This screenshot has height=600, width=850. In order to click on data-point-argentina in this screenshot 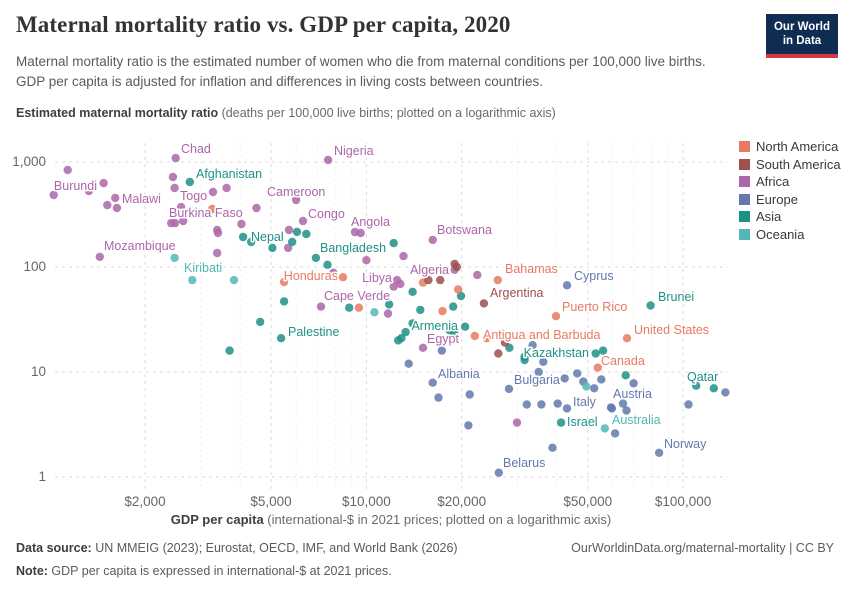, I will do `click(484, 303)`.